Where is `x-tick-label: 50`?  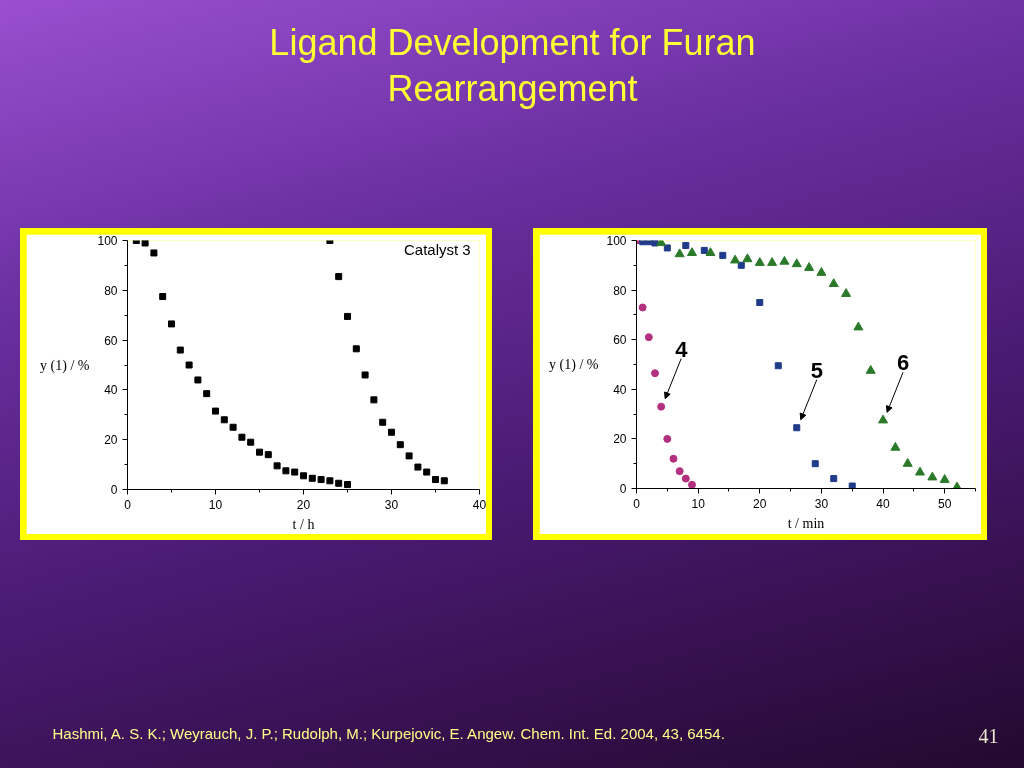
x-tick-label: 50 is located at coordinates (945, 503).